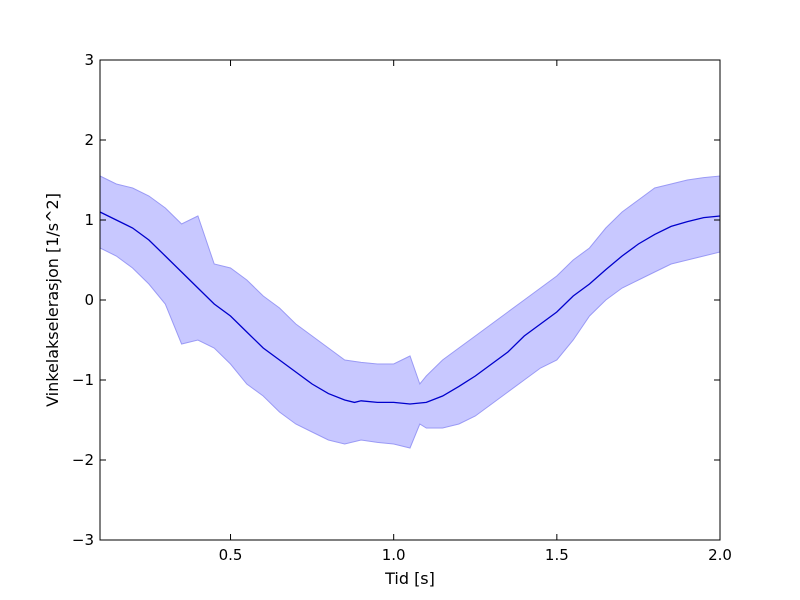 This screenshot has height=600, width=800. Describe the element at coordinates (409, 578) in the screenshot. I see `x-axis-label: Tid [s]` at that location.